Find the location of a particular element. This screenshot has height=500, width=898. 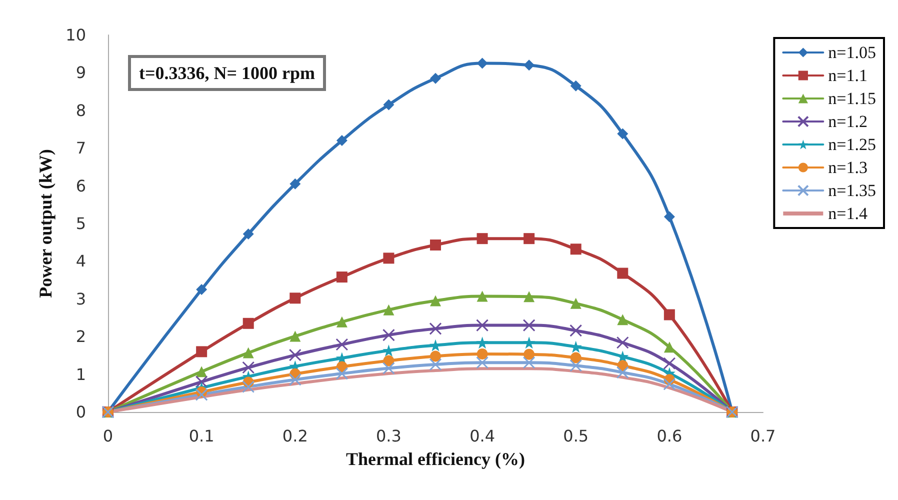

y-axis-title: Power output (kW) is located at coordinates (46, 223).